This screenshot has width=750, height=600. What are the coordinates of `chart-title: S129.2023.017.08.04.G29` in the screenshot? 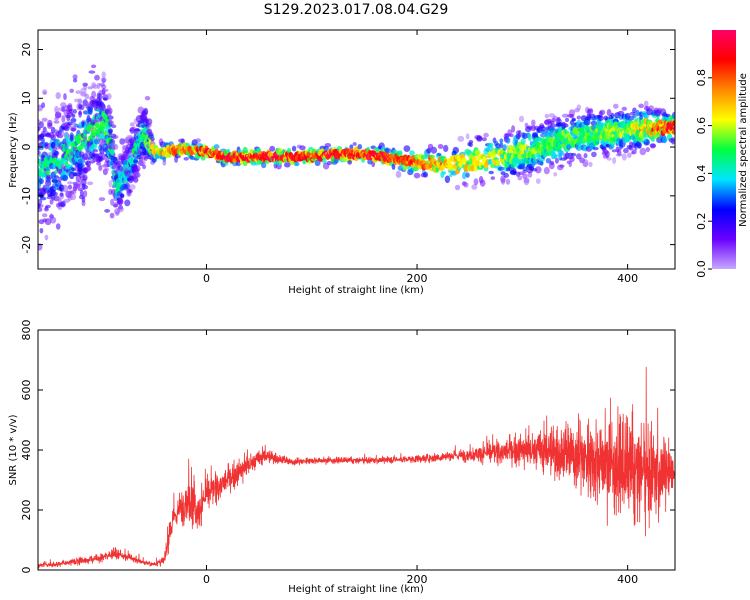 It's located at (356, 10).